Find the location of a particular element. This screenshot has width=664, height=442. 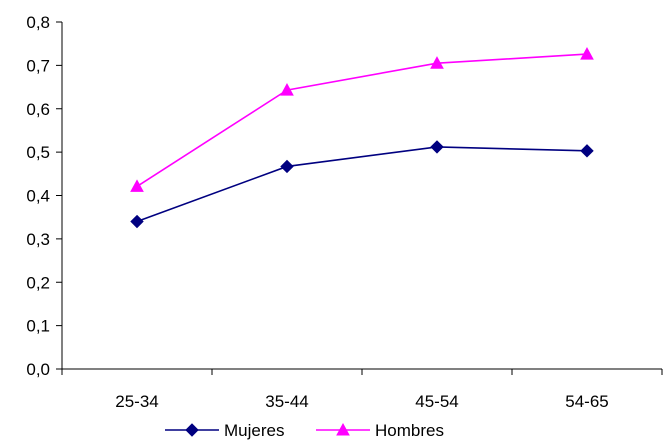

legend: Mujeres Hombres is located at coordinates (304, 430).